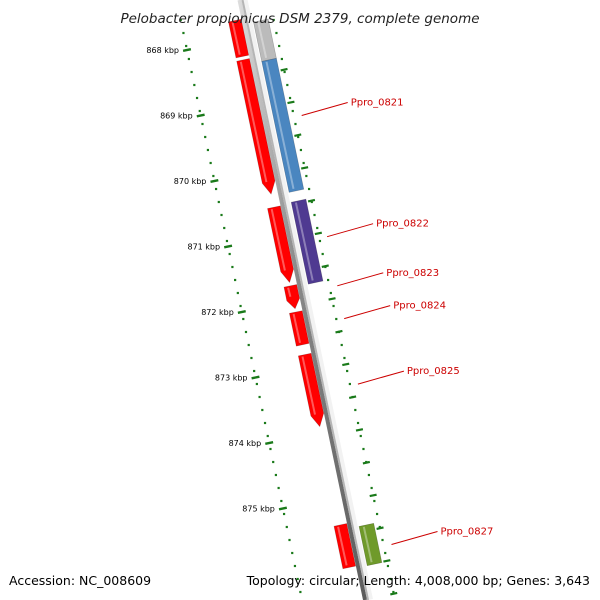 The image size is (600, 600). Describe the element at coordinates (203, 247) in the screenshot. I see `kbp-tick-label: 871 kbp` at that location.